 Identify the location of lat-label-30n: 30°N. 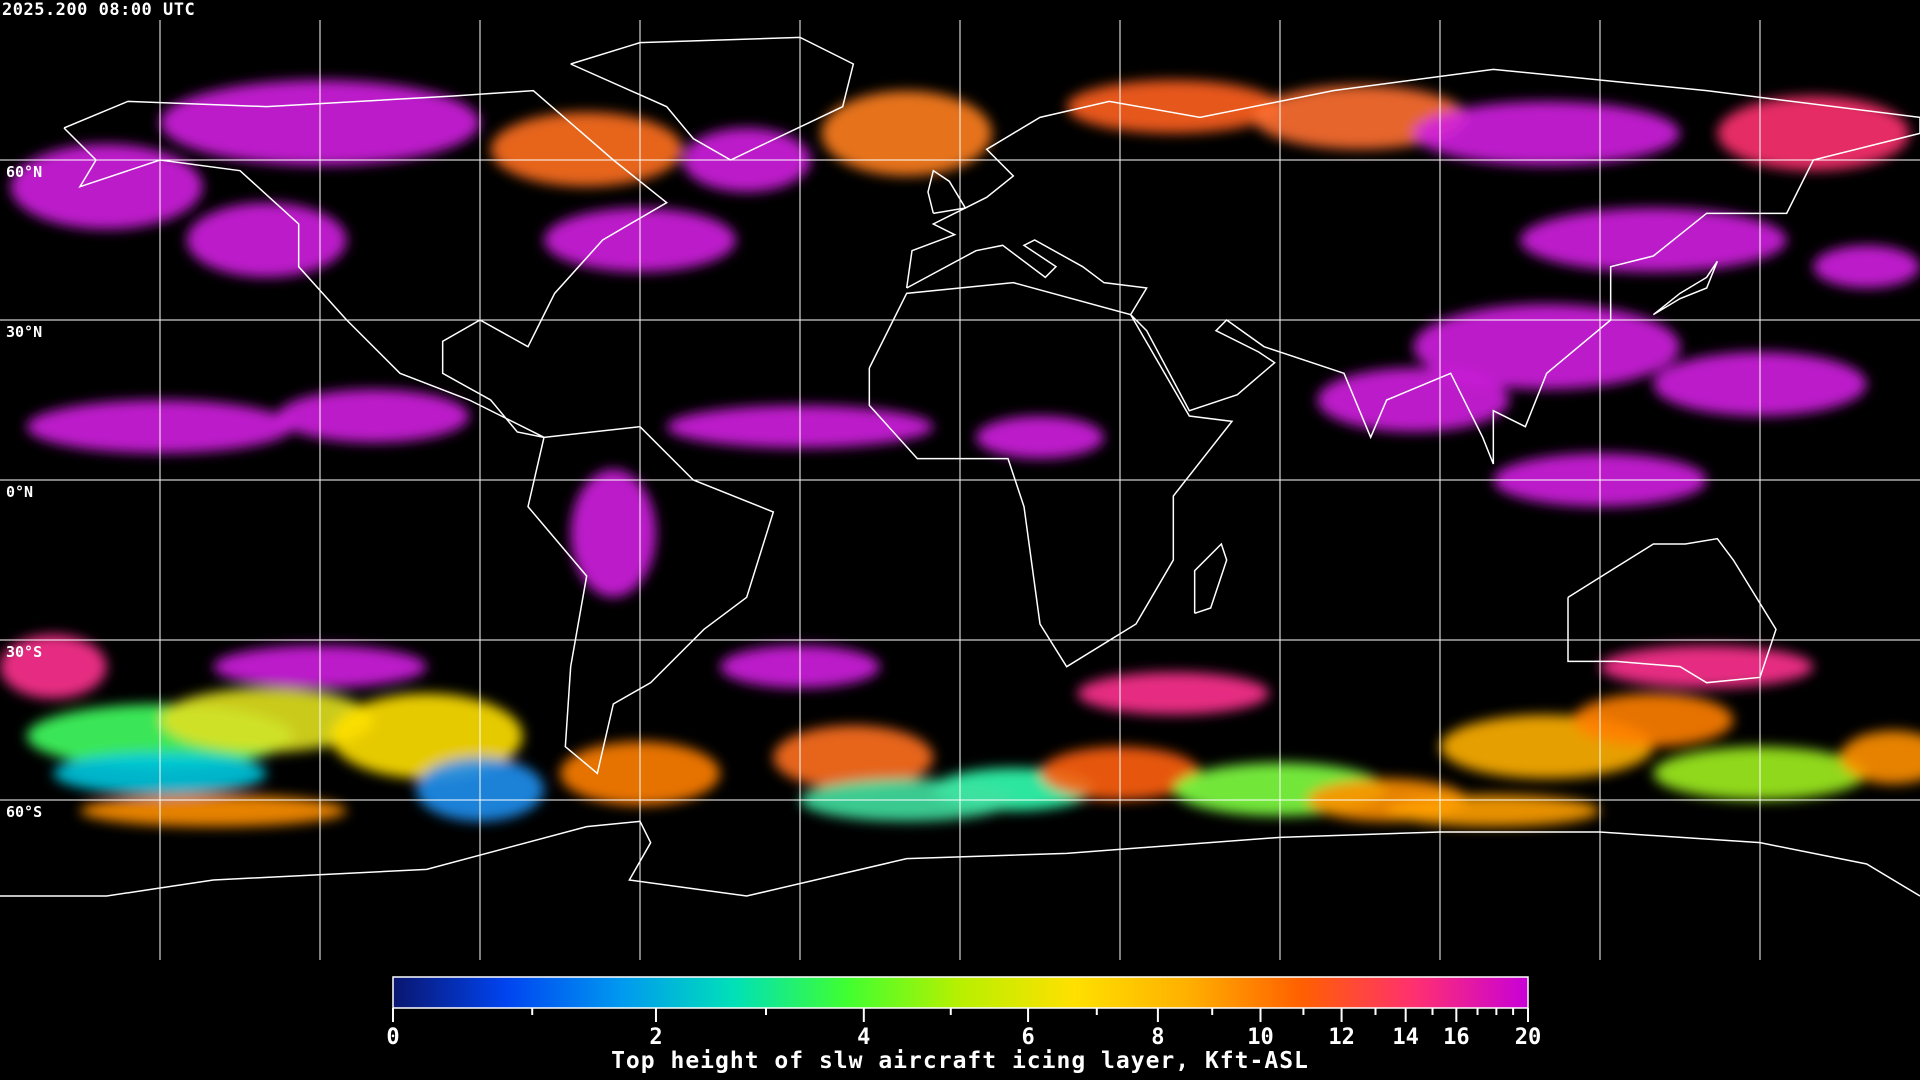
(24, 332).